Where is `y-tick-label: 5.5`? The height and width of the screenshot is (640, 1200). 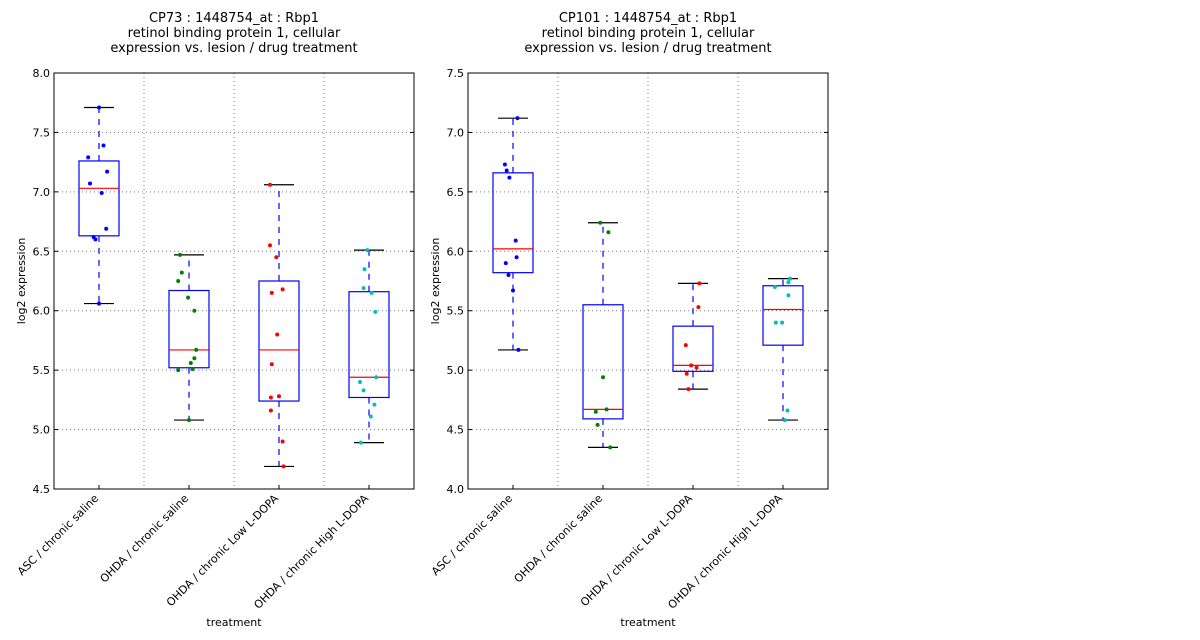
y-tick-label: 5.5 is located at coordinates (456, 311).